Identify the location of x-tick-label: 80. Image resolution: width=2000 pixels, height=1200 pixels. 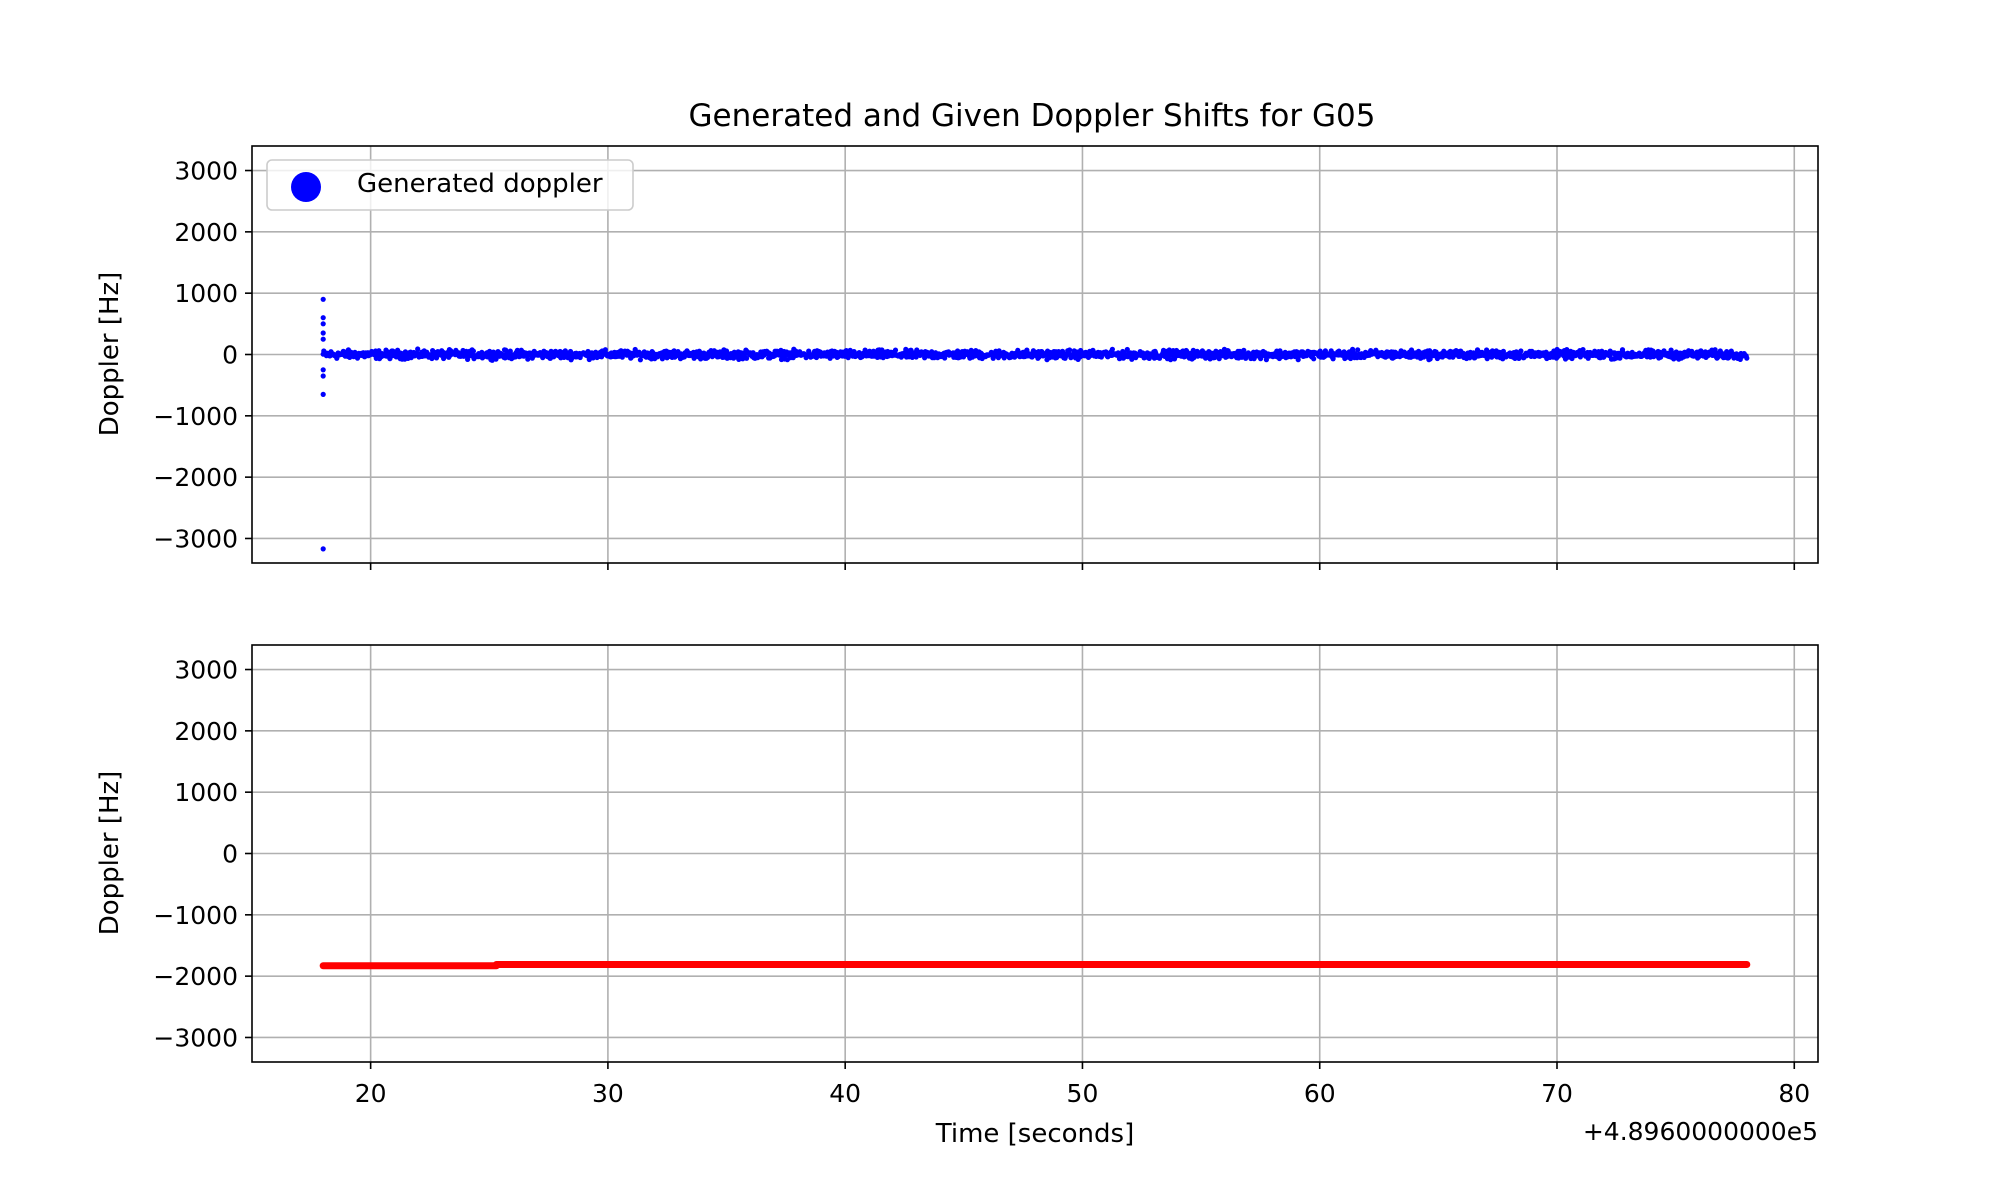
(1794, 1093).